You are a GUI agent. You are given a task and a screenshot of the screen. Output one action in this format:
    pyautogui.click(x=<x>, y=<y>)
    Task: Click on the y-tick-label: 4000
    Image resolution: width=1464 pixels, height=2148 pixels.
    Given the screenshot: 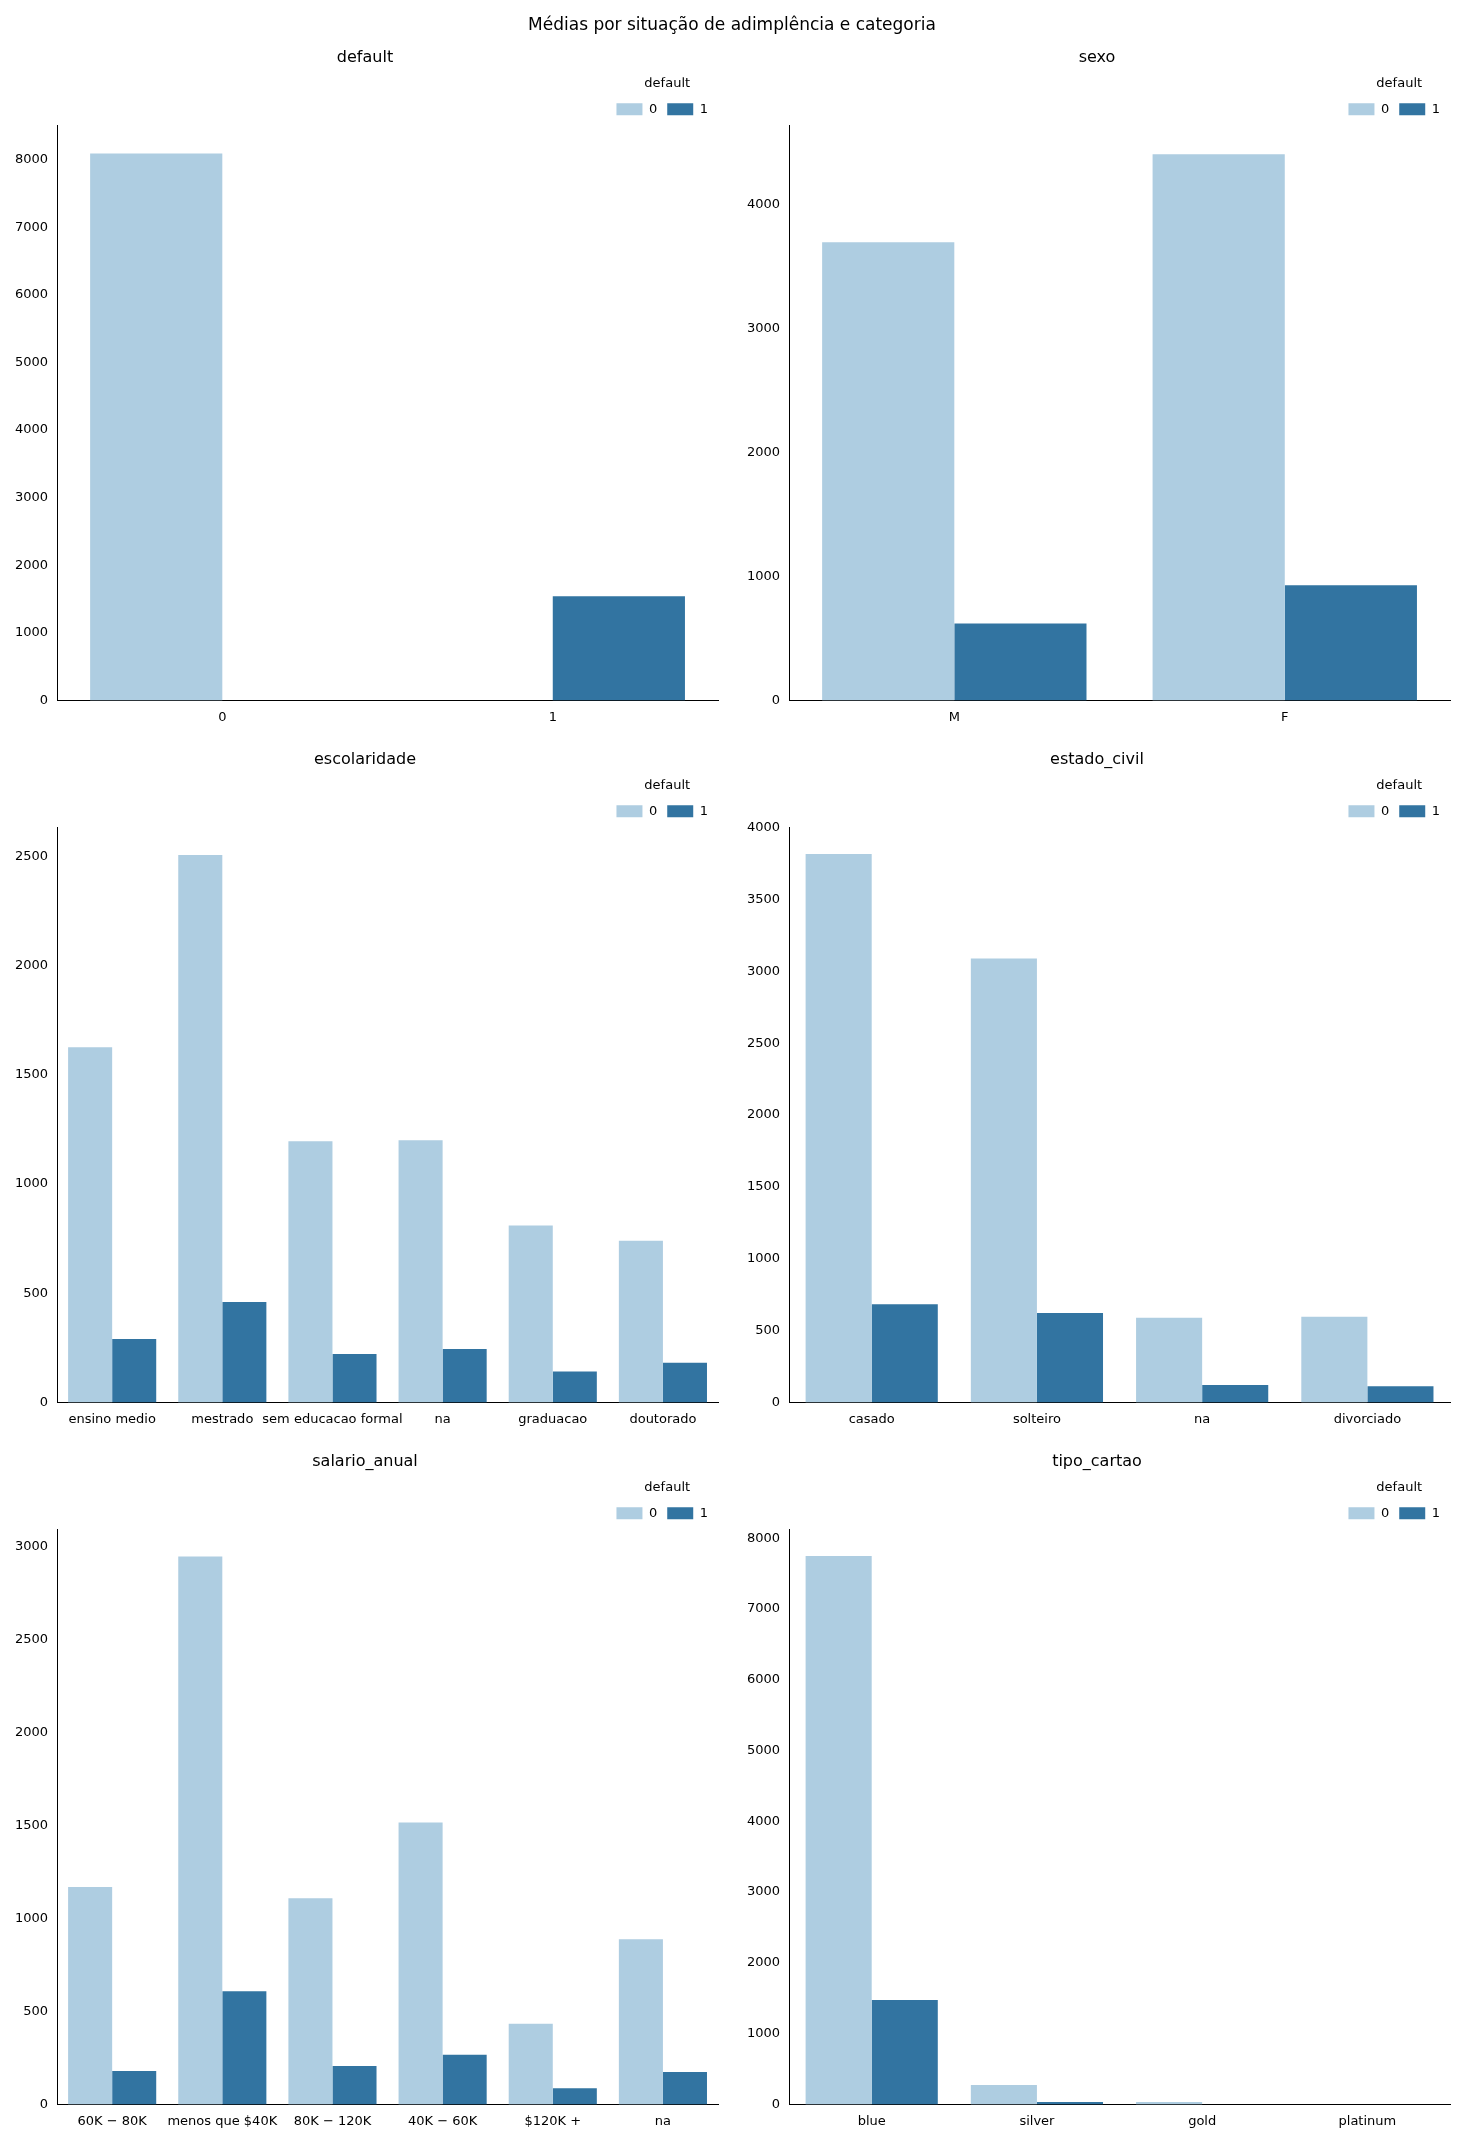 What is the action you would take?
    pyautogui.click(x=31, y=429)
    